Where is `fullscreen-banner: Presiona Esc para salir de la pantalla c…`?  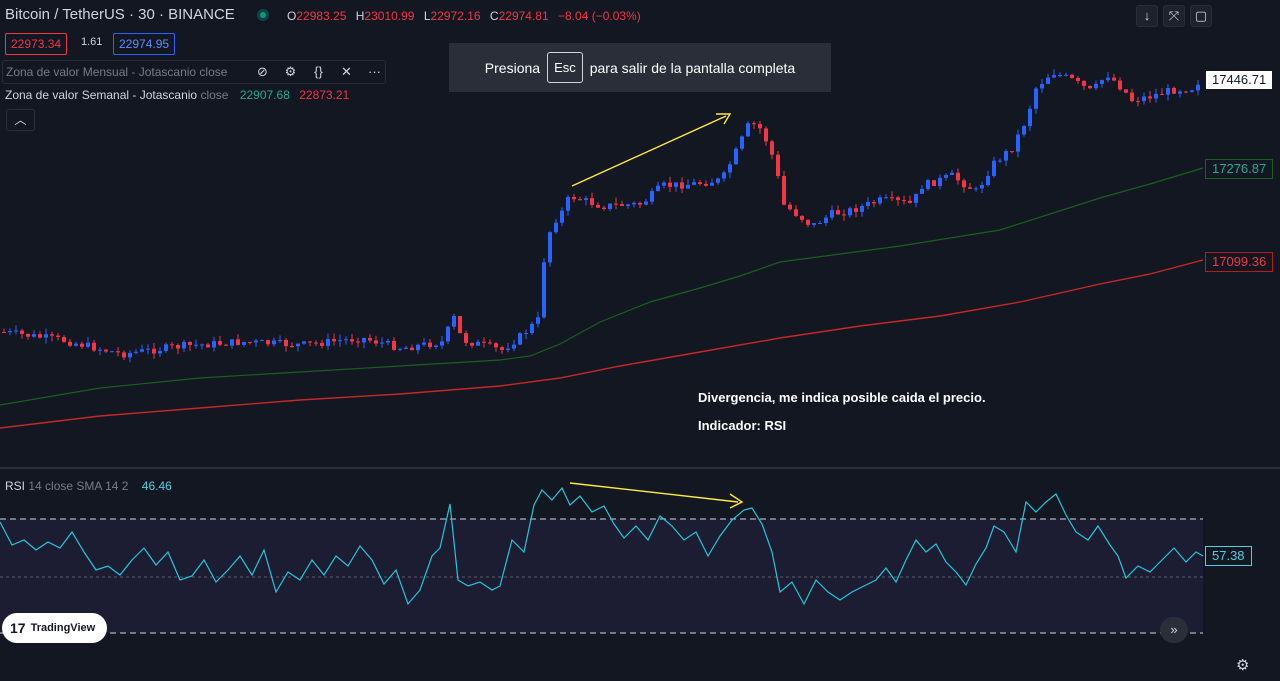 fullscreen-banner: Presiona Esc para salir de la pantalla c… is located at coordinates (640, 67).